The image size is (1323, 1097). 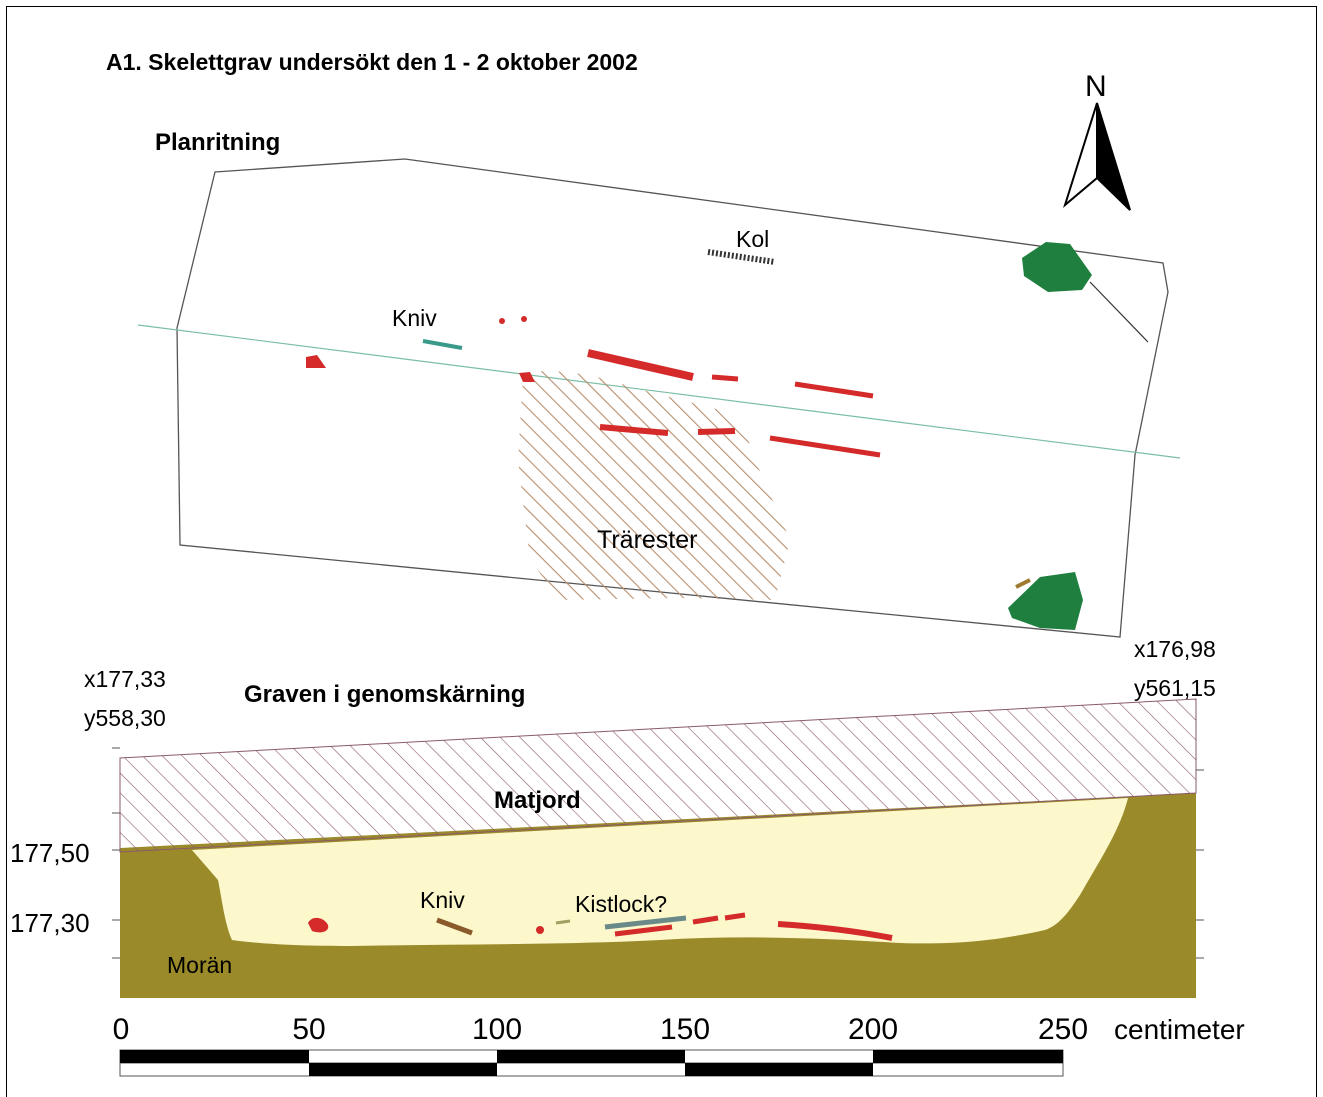 I want to click on coffin-lid, so click(x=645, y=922).